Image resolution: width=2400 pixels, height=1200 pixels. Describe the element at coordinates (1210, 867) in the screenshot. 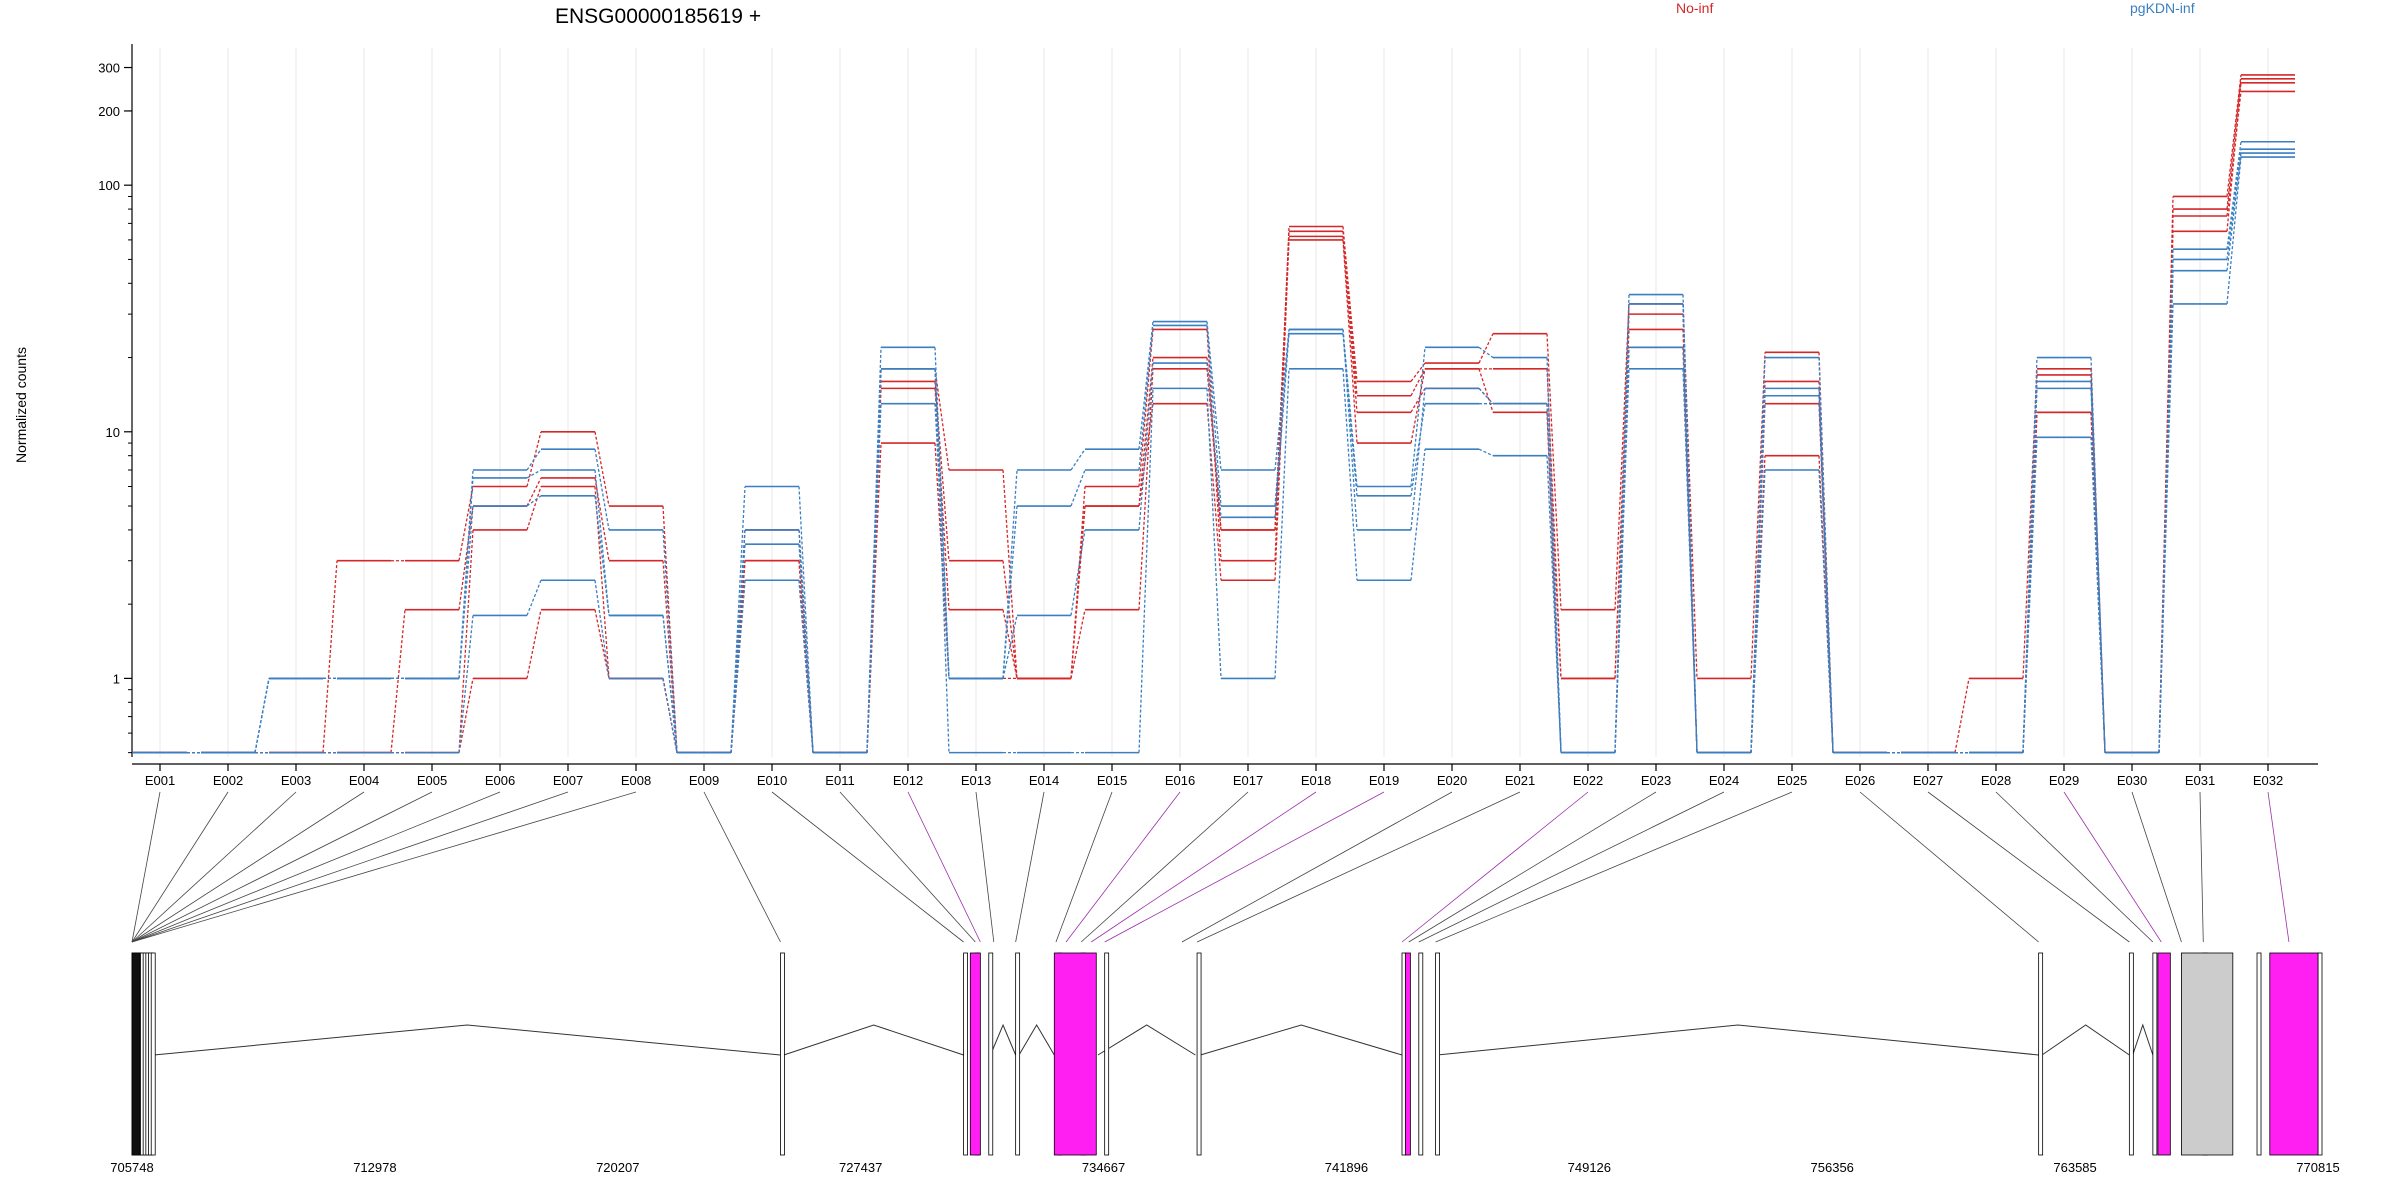

I see `exon-connectors` at that location.